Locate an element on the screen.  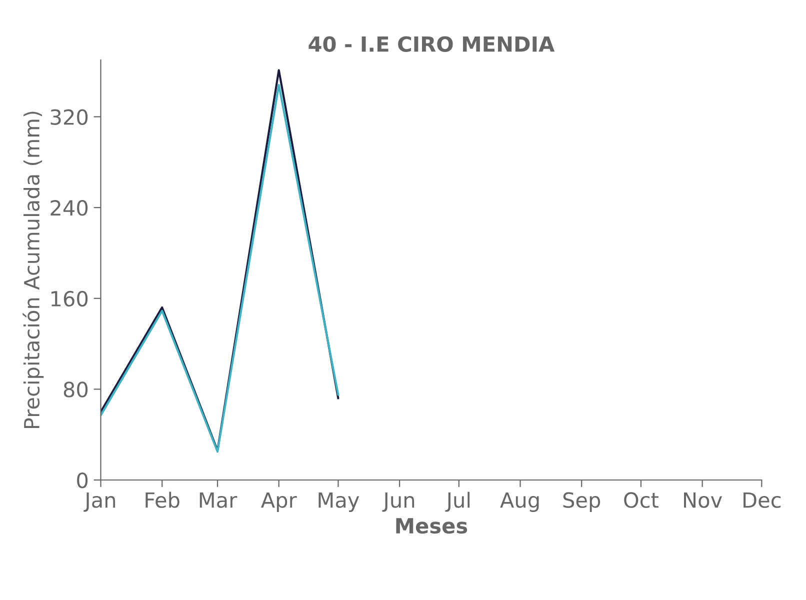
x-tick-label: Aug is located at coordinates (519, 502).